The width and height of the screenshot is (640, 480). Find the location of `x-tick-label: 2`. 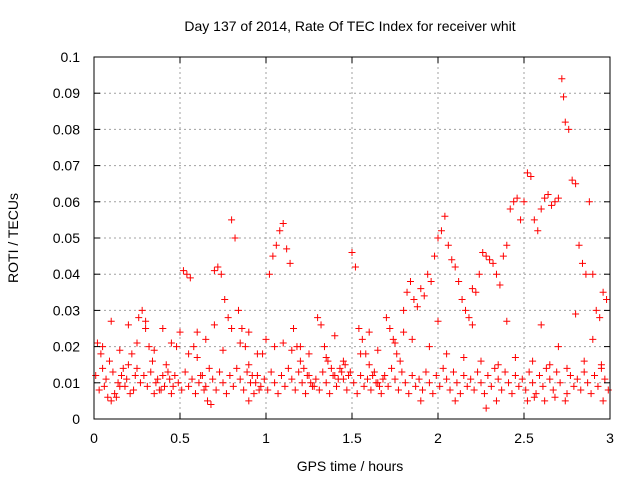

x-tick-label: 2 is located at coordinates (438, 438).